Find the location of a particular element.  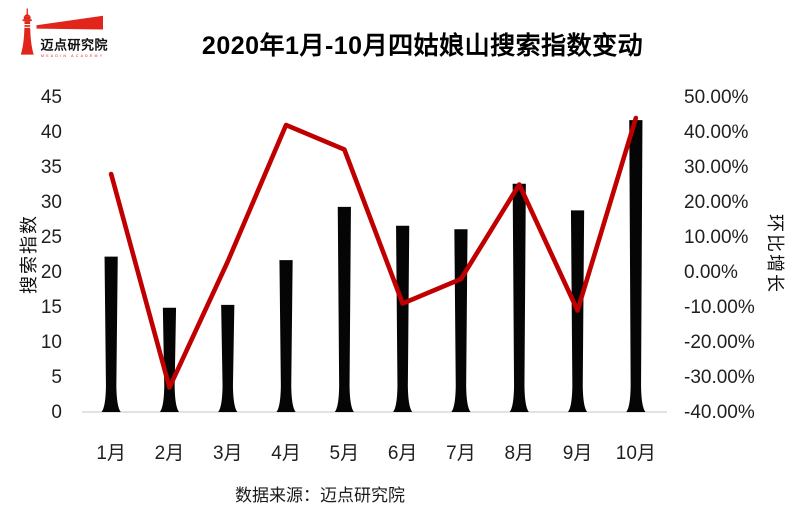

right-tick--40.00%: -40.00% is located at coordinates (719, 412).